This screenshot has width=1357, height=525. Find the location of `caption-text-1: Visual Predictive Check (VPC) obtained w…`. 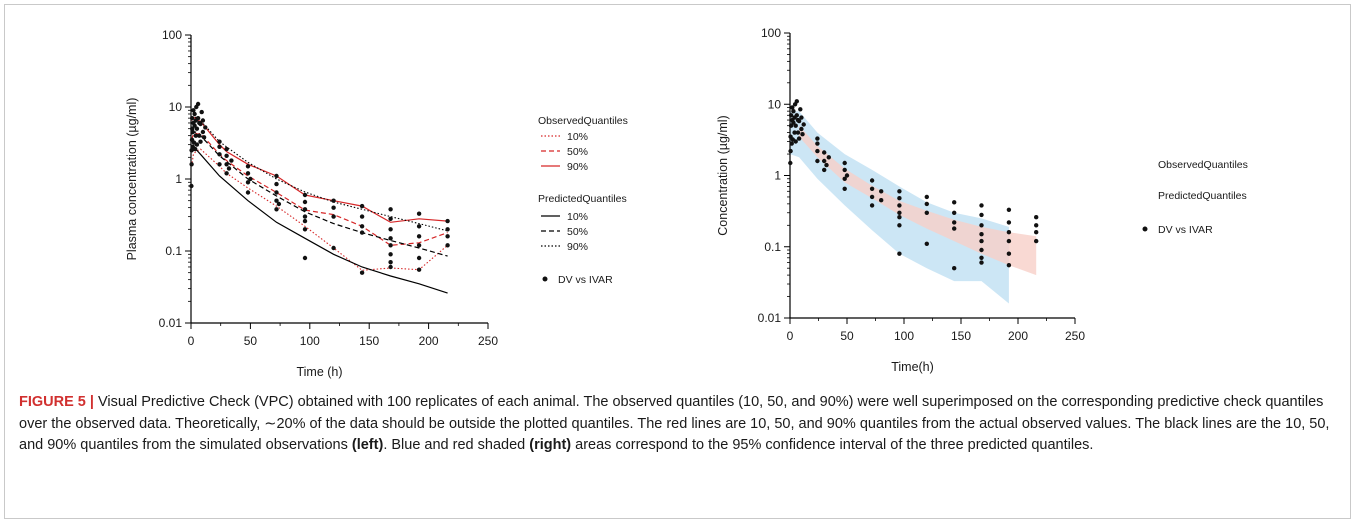

caption-text-1: Visual Predictive Check (VPC) obtained w… is located at coordinates (674, 423).